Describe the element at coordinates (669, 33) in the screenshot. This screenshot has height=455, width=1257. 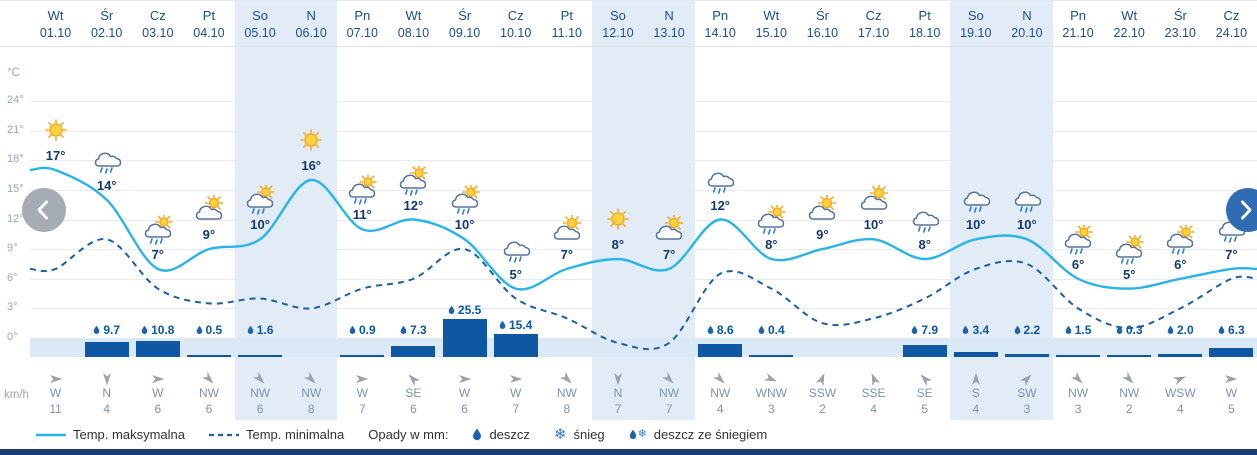
I see `day-date-label: 13.10` at that location.